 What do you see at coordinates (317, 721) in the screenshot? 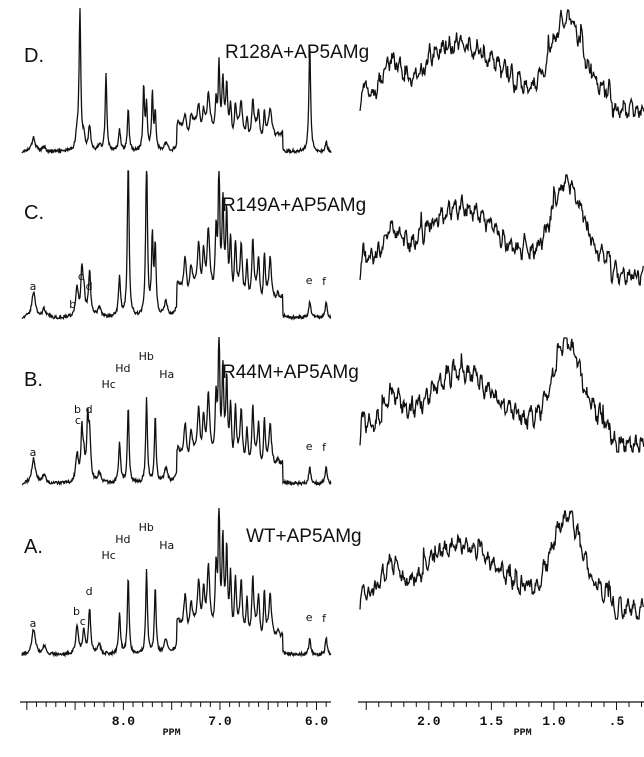
I see `tick-label: 6.0` at bounding box center [317, 721].